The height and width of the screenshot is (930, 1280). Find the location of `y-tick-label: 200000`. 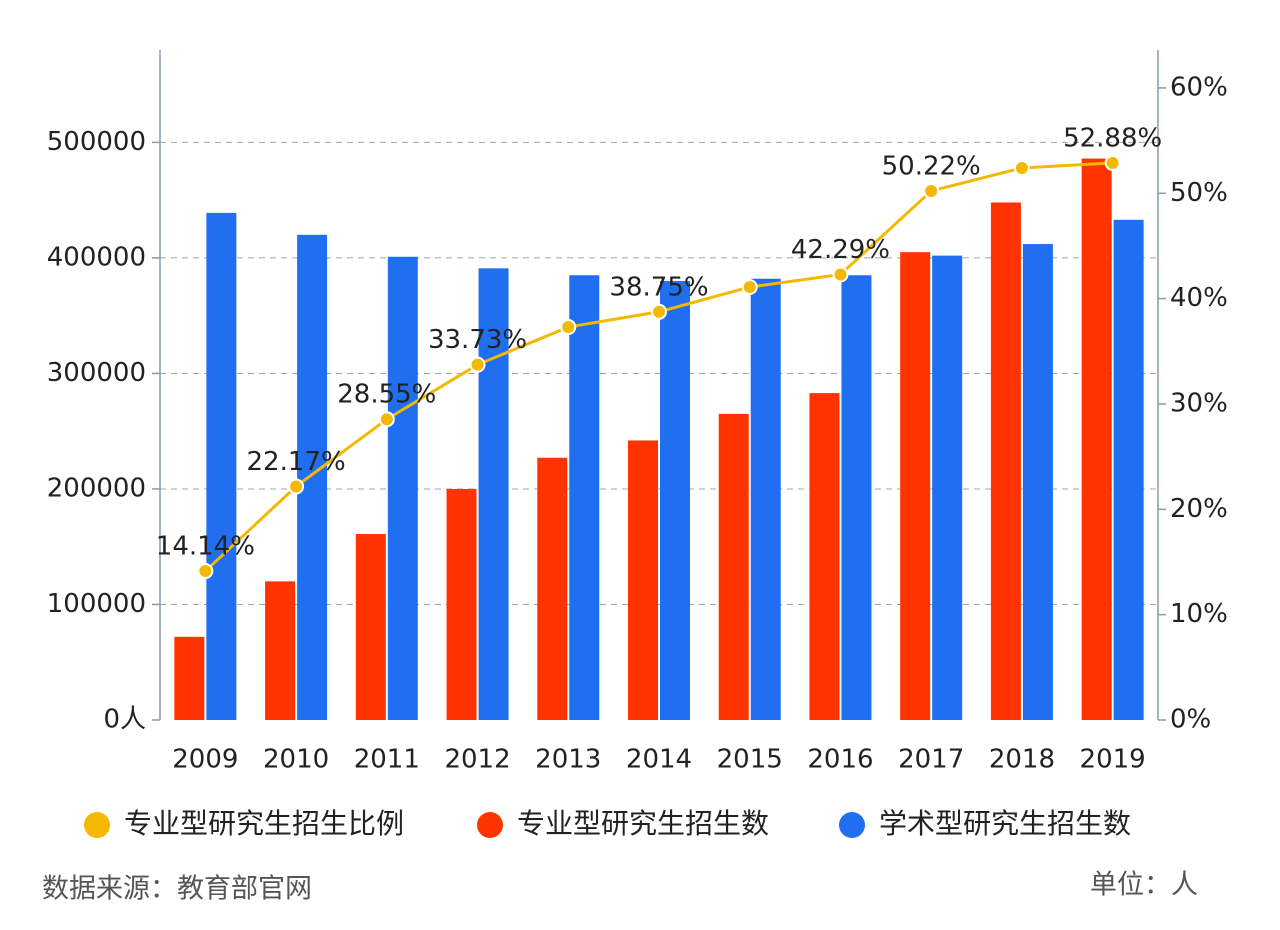

y-tick-label: 200000 is located at coordinates (96, 488).